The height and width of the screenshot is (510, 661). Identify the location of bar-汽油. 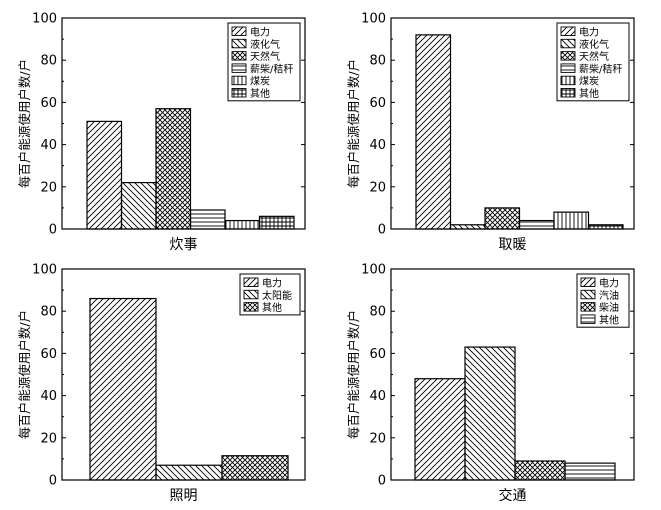
(490, 413).